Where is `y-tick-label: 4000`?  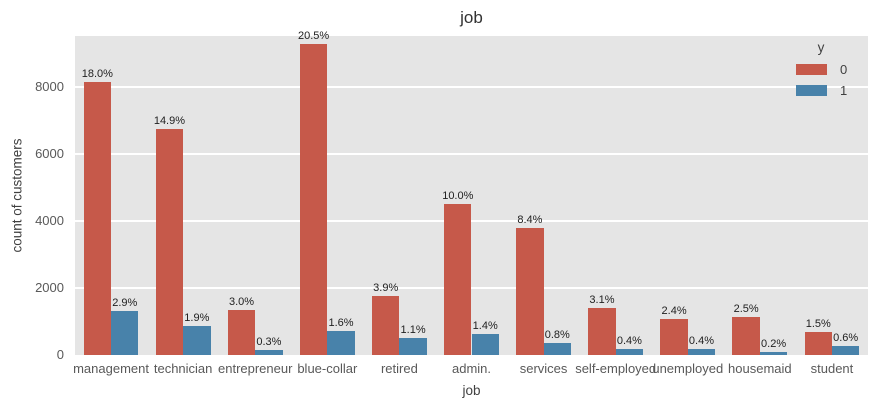 y-tick-label: 4000 is located at coordinates (49, 220).